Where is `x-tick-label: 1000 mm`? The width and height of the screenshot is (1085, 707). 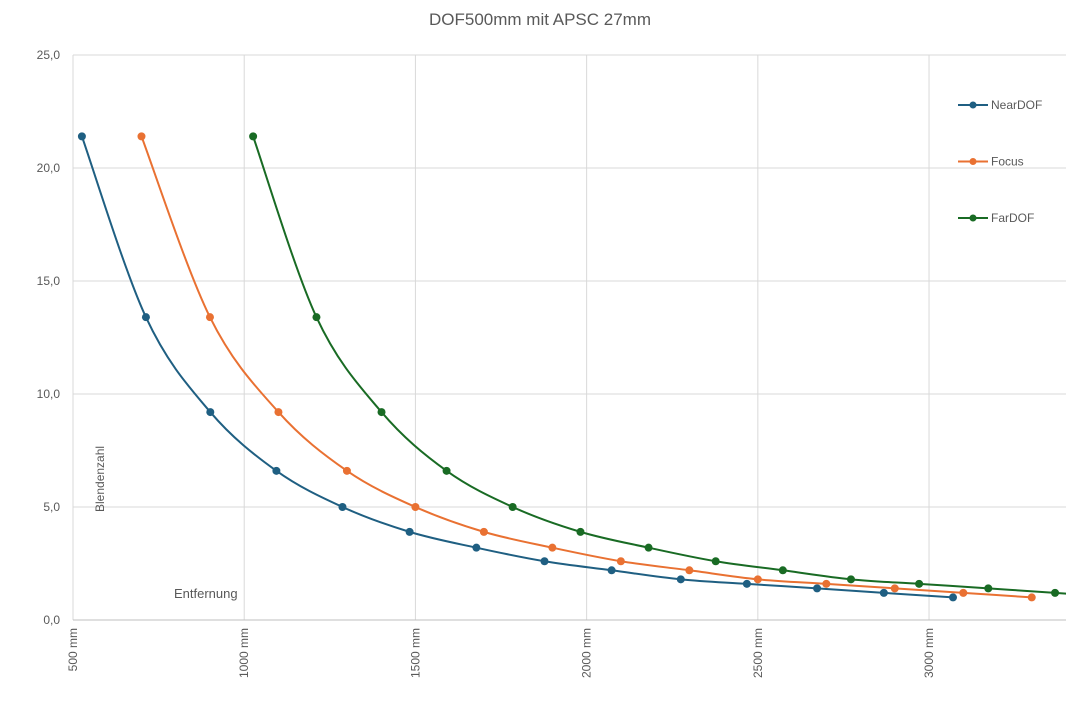
x-tick-label: 1000 mm is located at coordinates (244, 653).